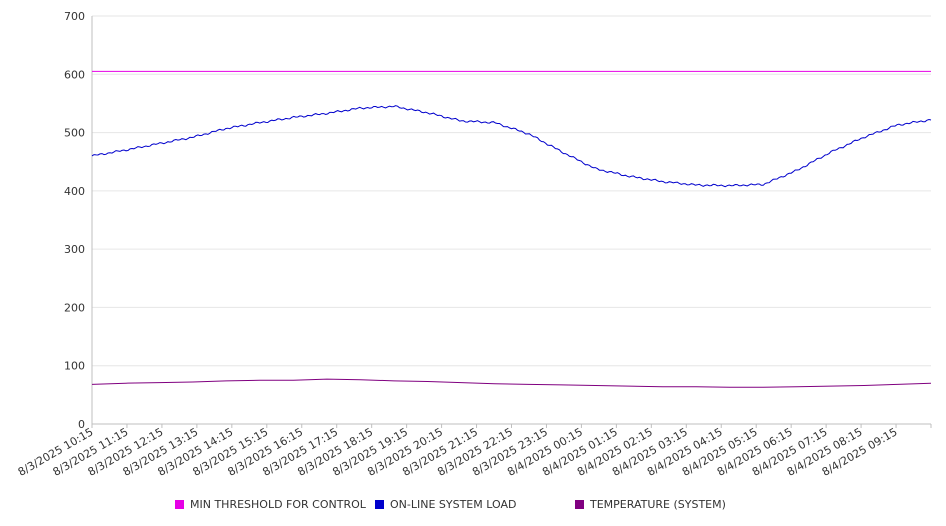  Describe the element at coordinates (511, 383) in the screenshot. I see `series-line-temperature` at that location.